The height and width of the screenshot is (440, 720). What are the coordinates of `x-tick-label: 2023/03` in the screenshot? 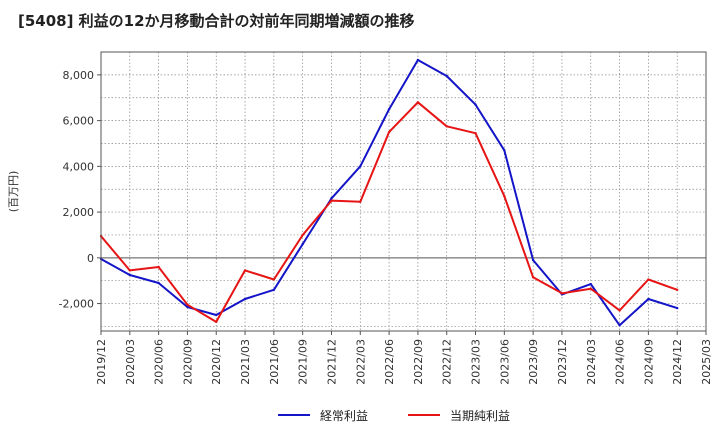 It's located at (476, 362).